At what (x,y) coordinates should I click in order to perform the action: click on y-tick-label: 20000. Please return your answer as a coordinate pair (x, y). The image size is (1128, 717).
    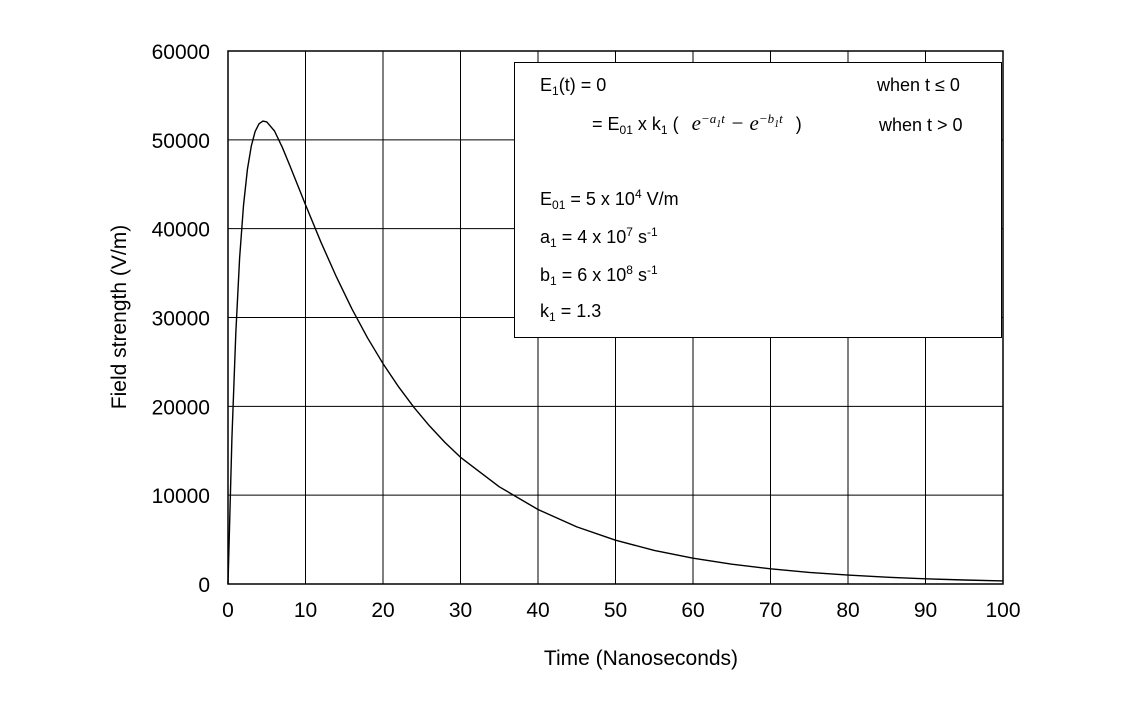
    Looking at the image, I should click on (181, 407).